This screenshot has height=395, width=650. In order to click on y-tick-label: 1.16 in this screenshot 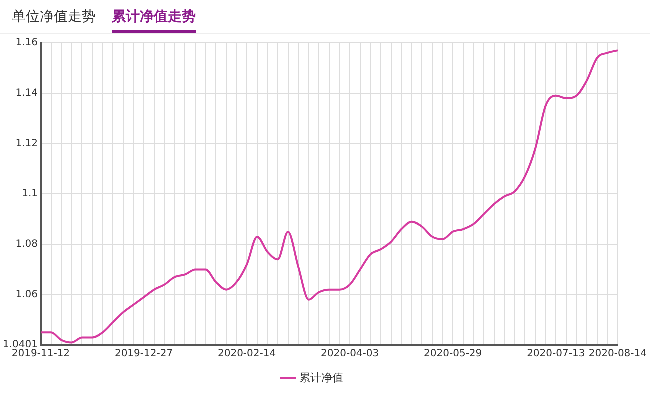, I will do `click(27, 43)`.